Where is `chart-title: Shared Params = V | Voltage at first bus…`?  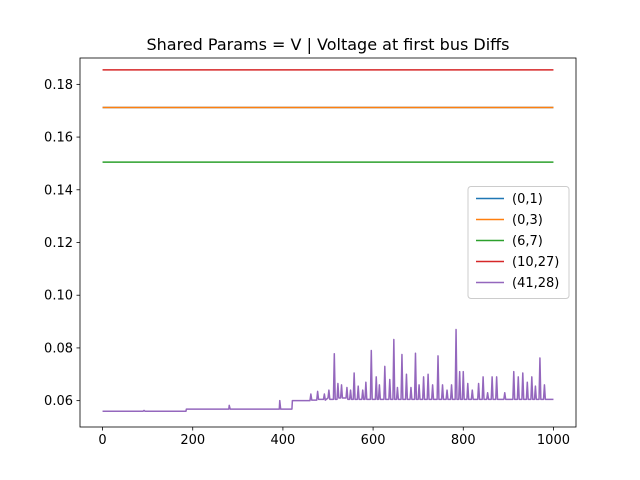 chart-title: Shared Params = V | Voltage at first bus… is located at coordinates (328, 44).